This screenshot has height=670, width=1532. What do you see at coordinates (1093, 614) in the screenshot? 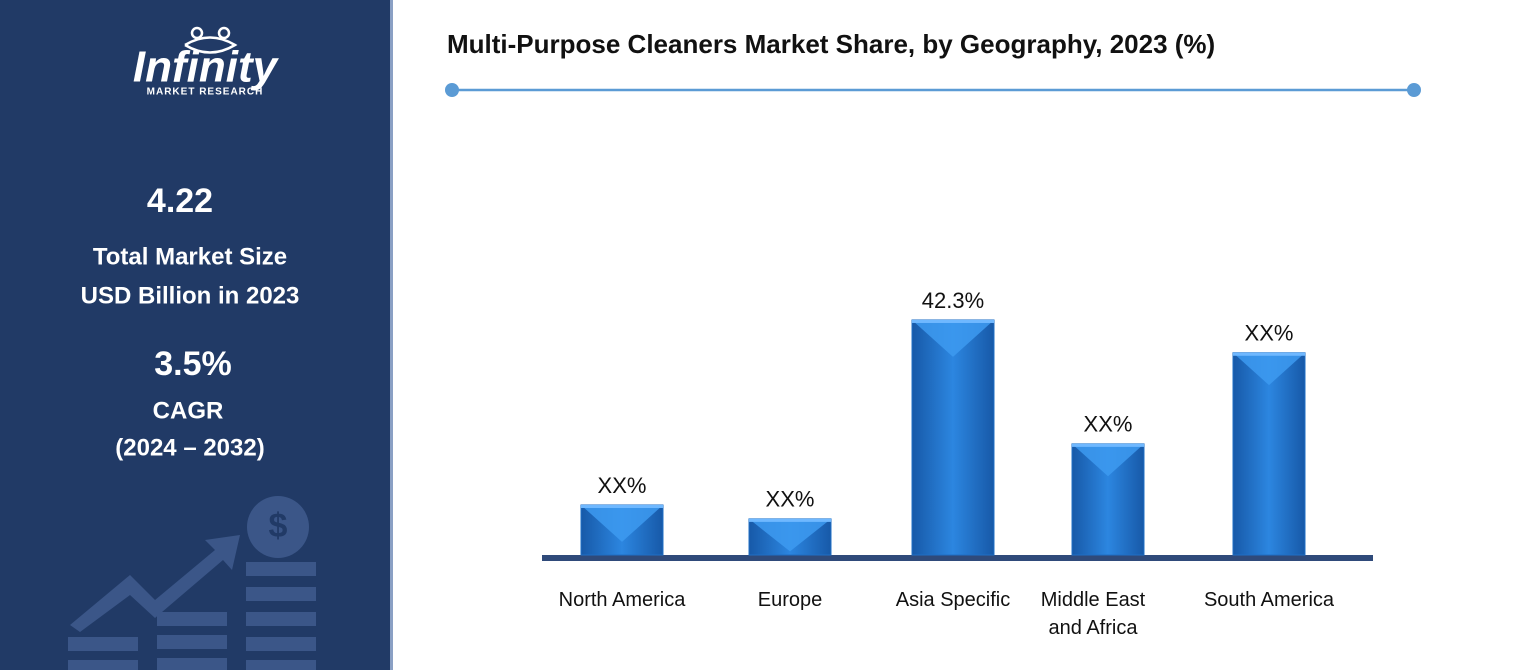
I see `x-tick-label: Middle East and Africa` at bounding box center [1093, 614].